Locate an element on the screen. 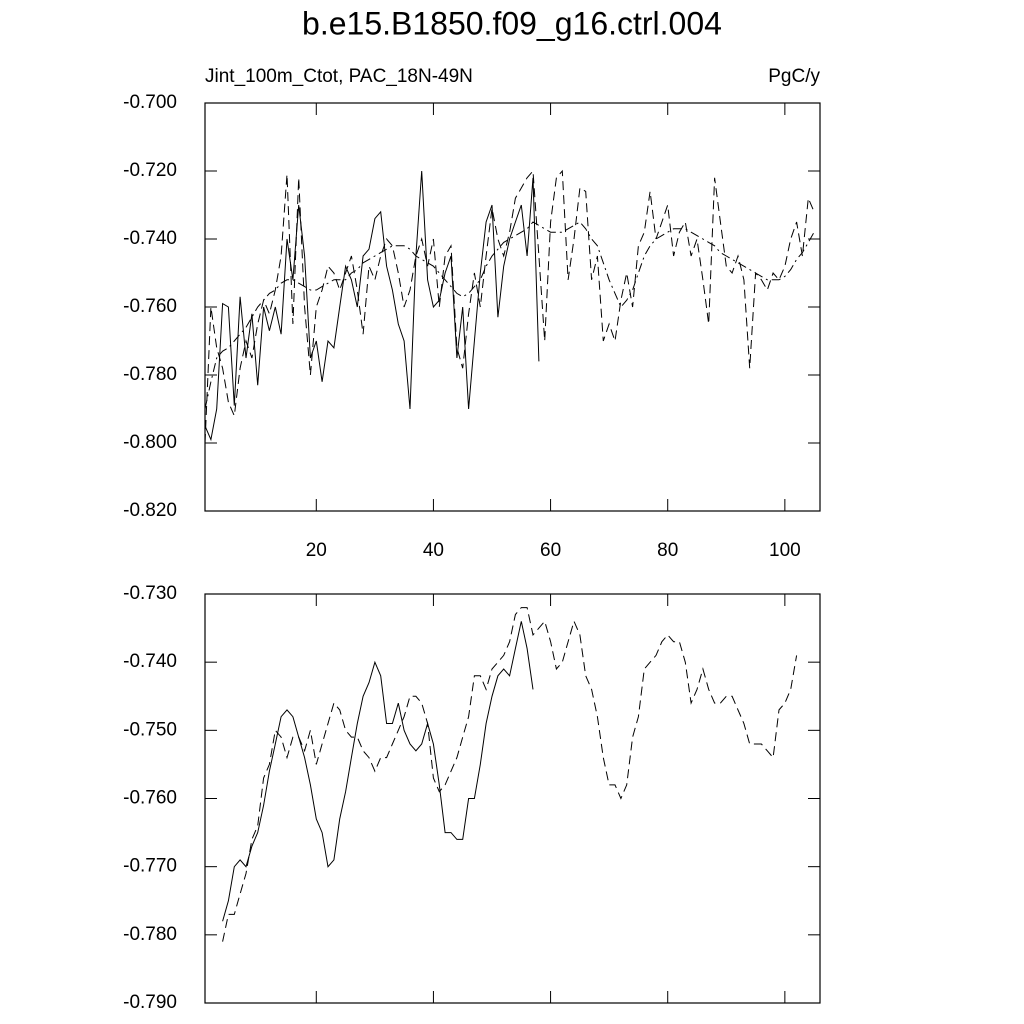 Image resolution: width=1024 pixels, height=1024 pixels. y-tick-label: -0.770 is located at coordinates (150, 866).